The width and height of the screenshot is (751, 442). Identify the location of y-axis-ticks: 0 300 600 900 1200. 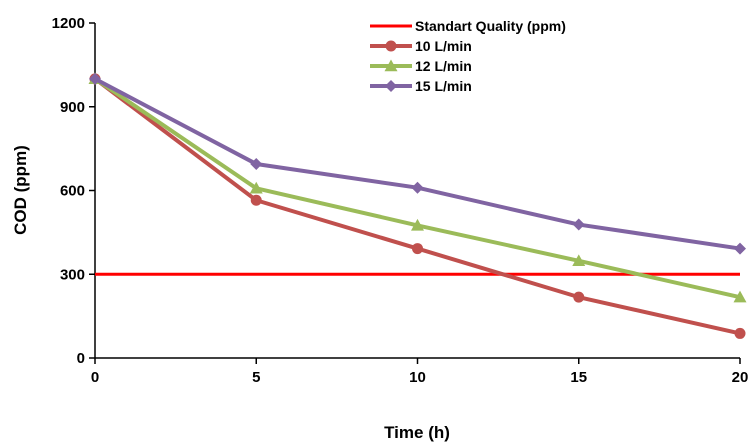
(73, 191).